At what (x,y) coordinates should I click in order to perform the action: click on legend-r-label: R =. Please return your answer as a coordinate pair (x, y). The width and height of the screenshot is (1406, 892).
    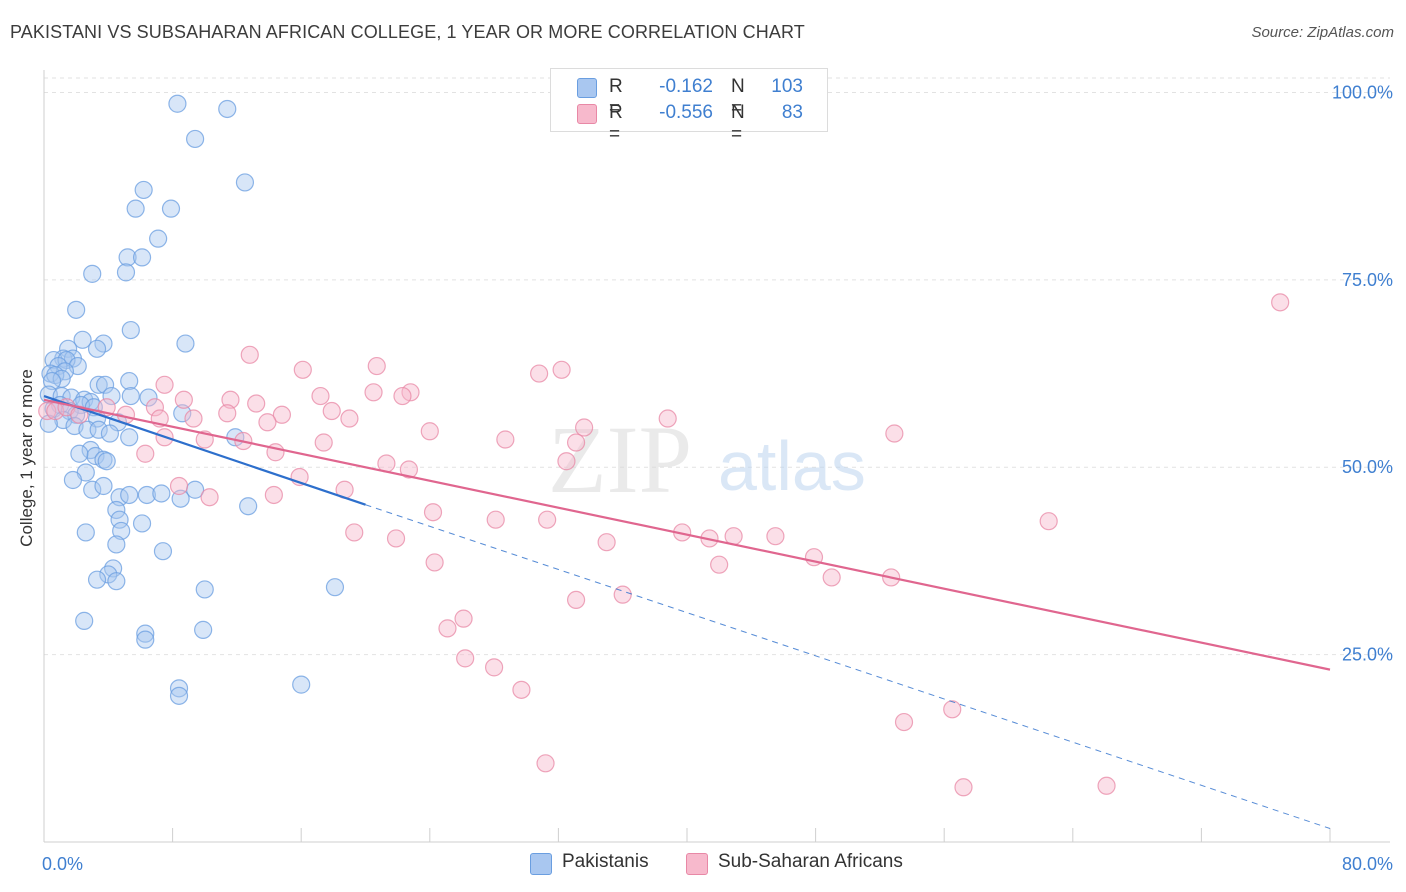
    Looking at the image, I should click on (616, 123).